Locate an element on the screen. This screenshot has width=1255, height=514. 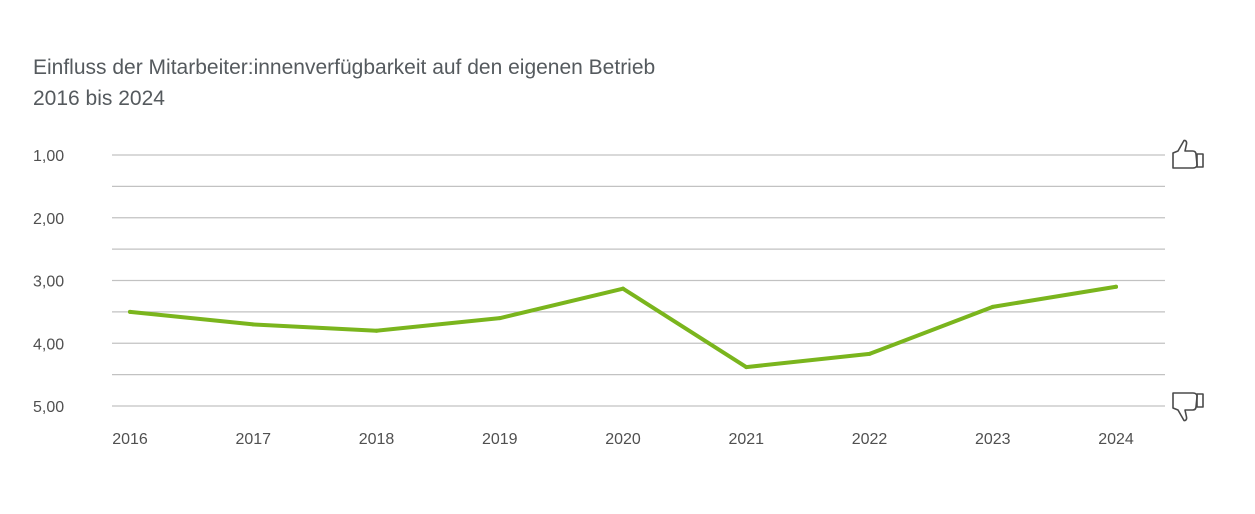
x-tick-label: 2020 is located at coordinates (623, 439).